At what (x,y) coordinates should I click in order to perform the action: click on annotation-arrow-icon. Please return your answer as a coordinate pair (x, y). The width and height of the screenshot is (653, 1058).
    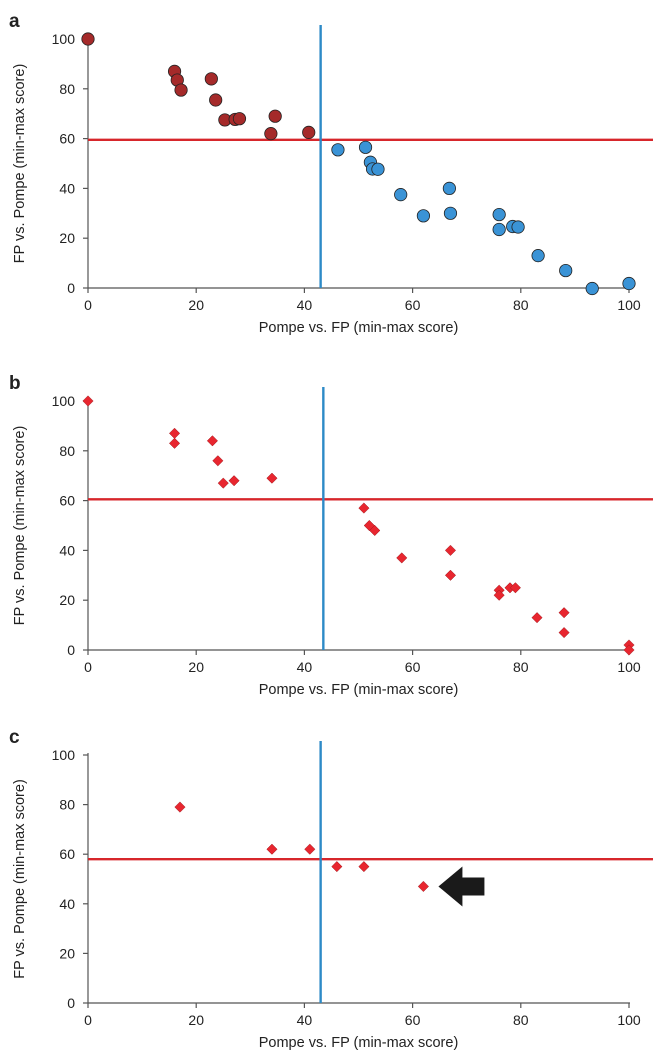
    Looking at the image, I should click on (461, 886).